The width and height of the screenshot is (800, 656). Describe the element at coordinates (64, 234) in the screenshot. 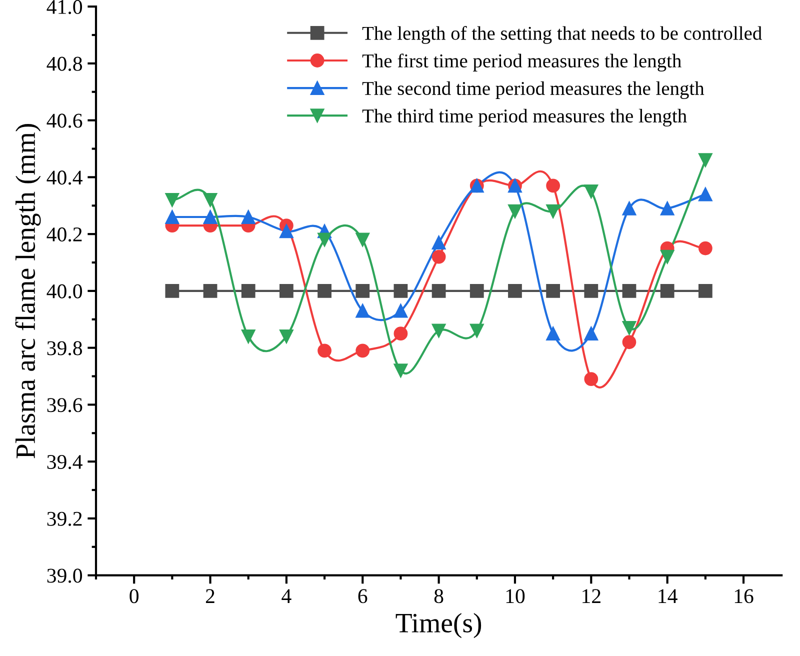

I see `y-tick-label: 40.2` at that location.